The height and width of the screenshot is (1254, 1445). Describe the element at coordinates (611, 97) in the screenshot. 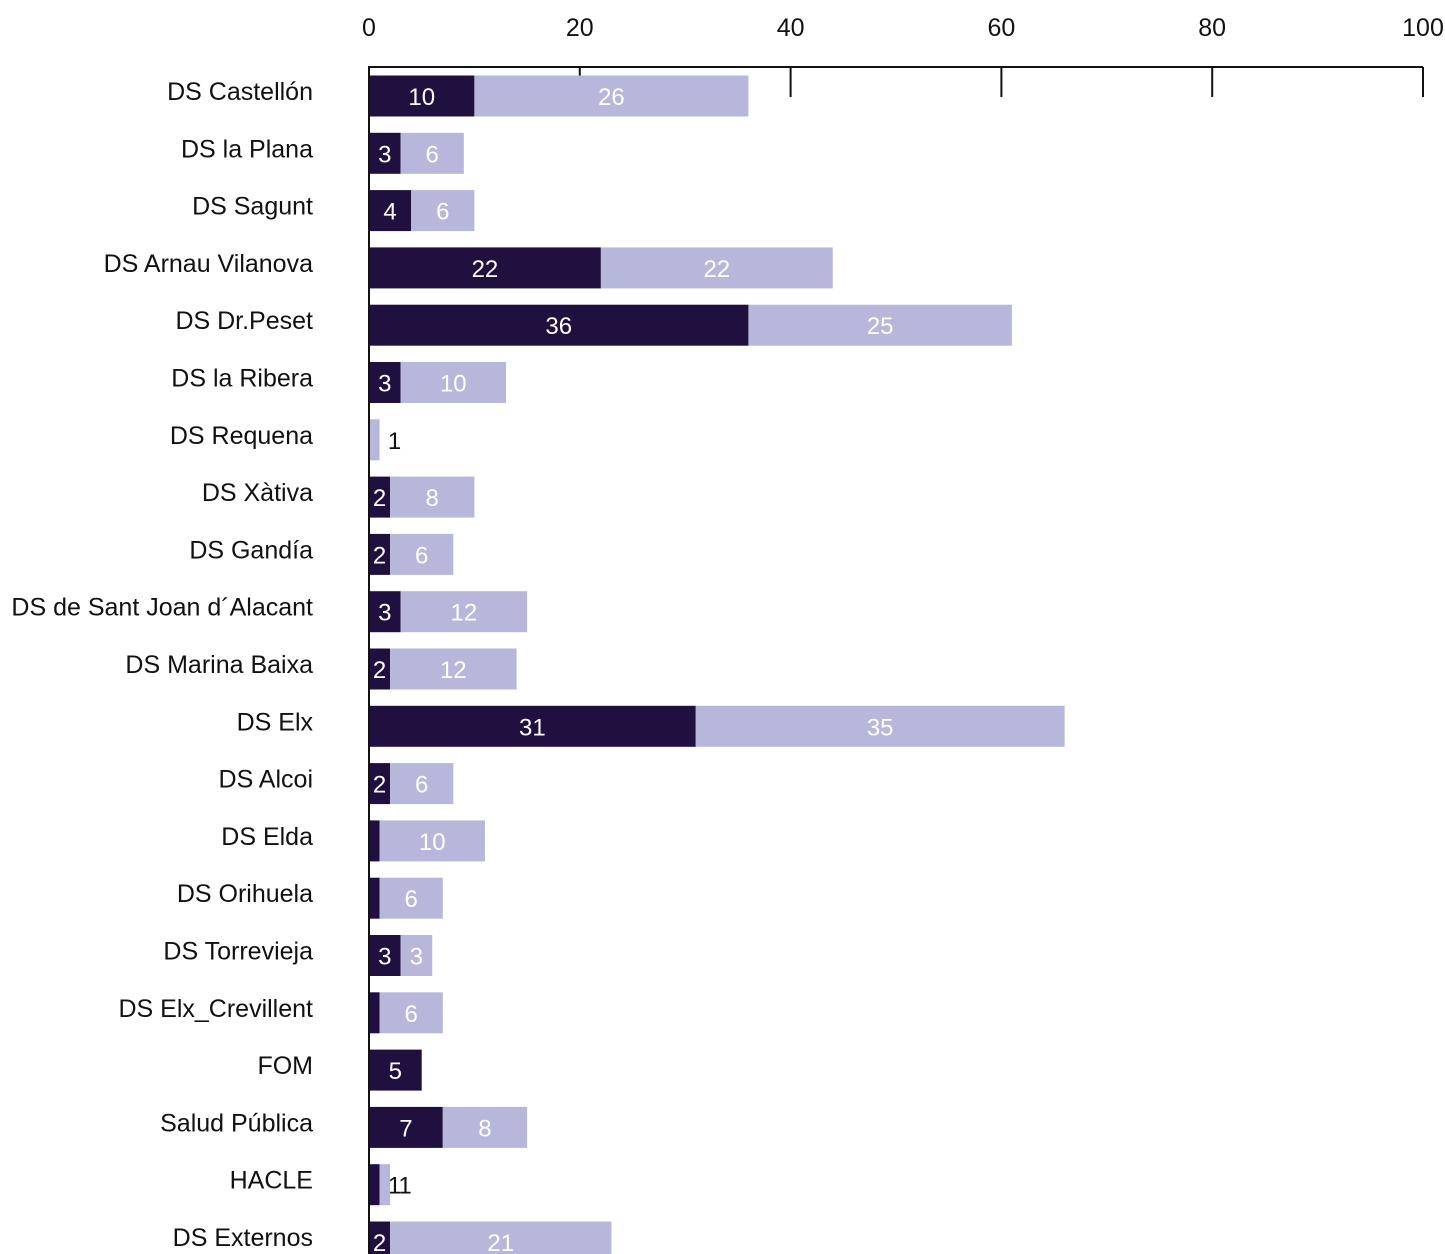

I see `bar-data-label: 26` at that location.